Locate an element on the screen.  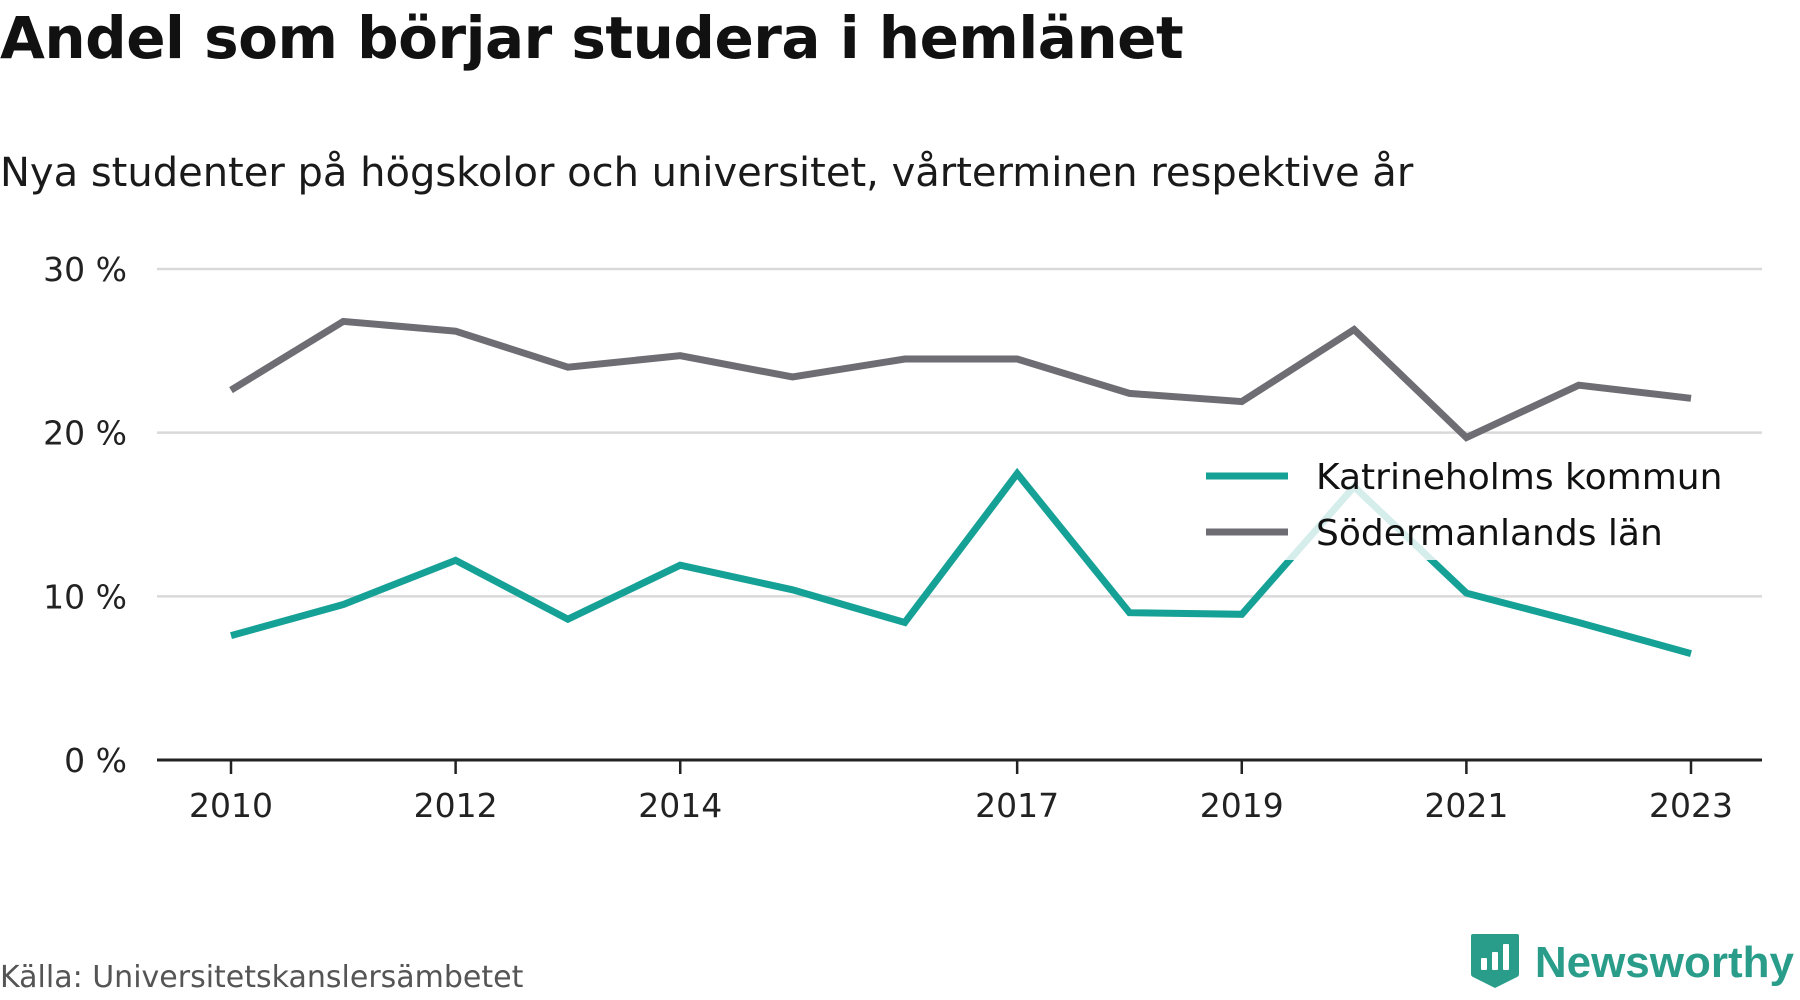
legend: Katrineholms kommun Södermanlands län is located at coordinates (1462, 502).